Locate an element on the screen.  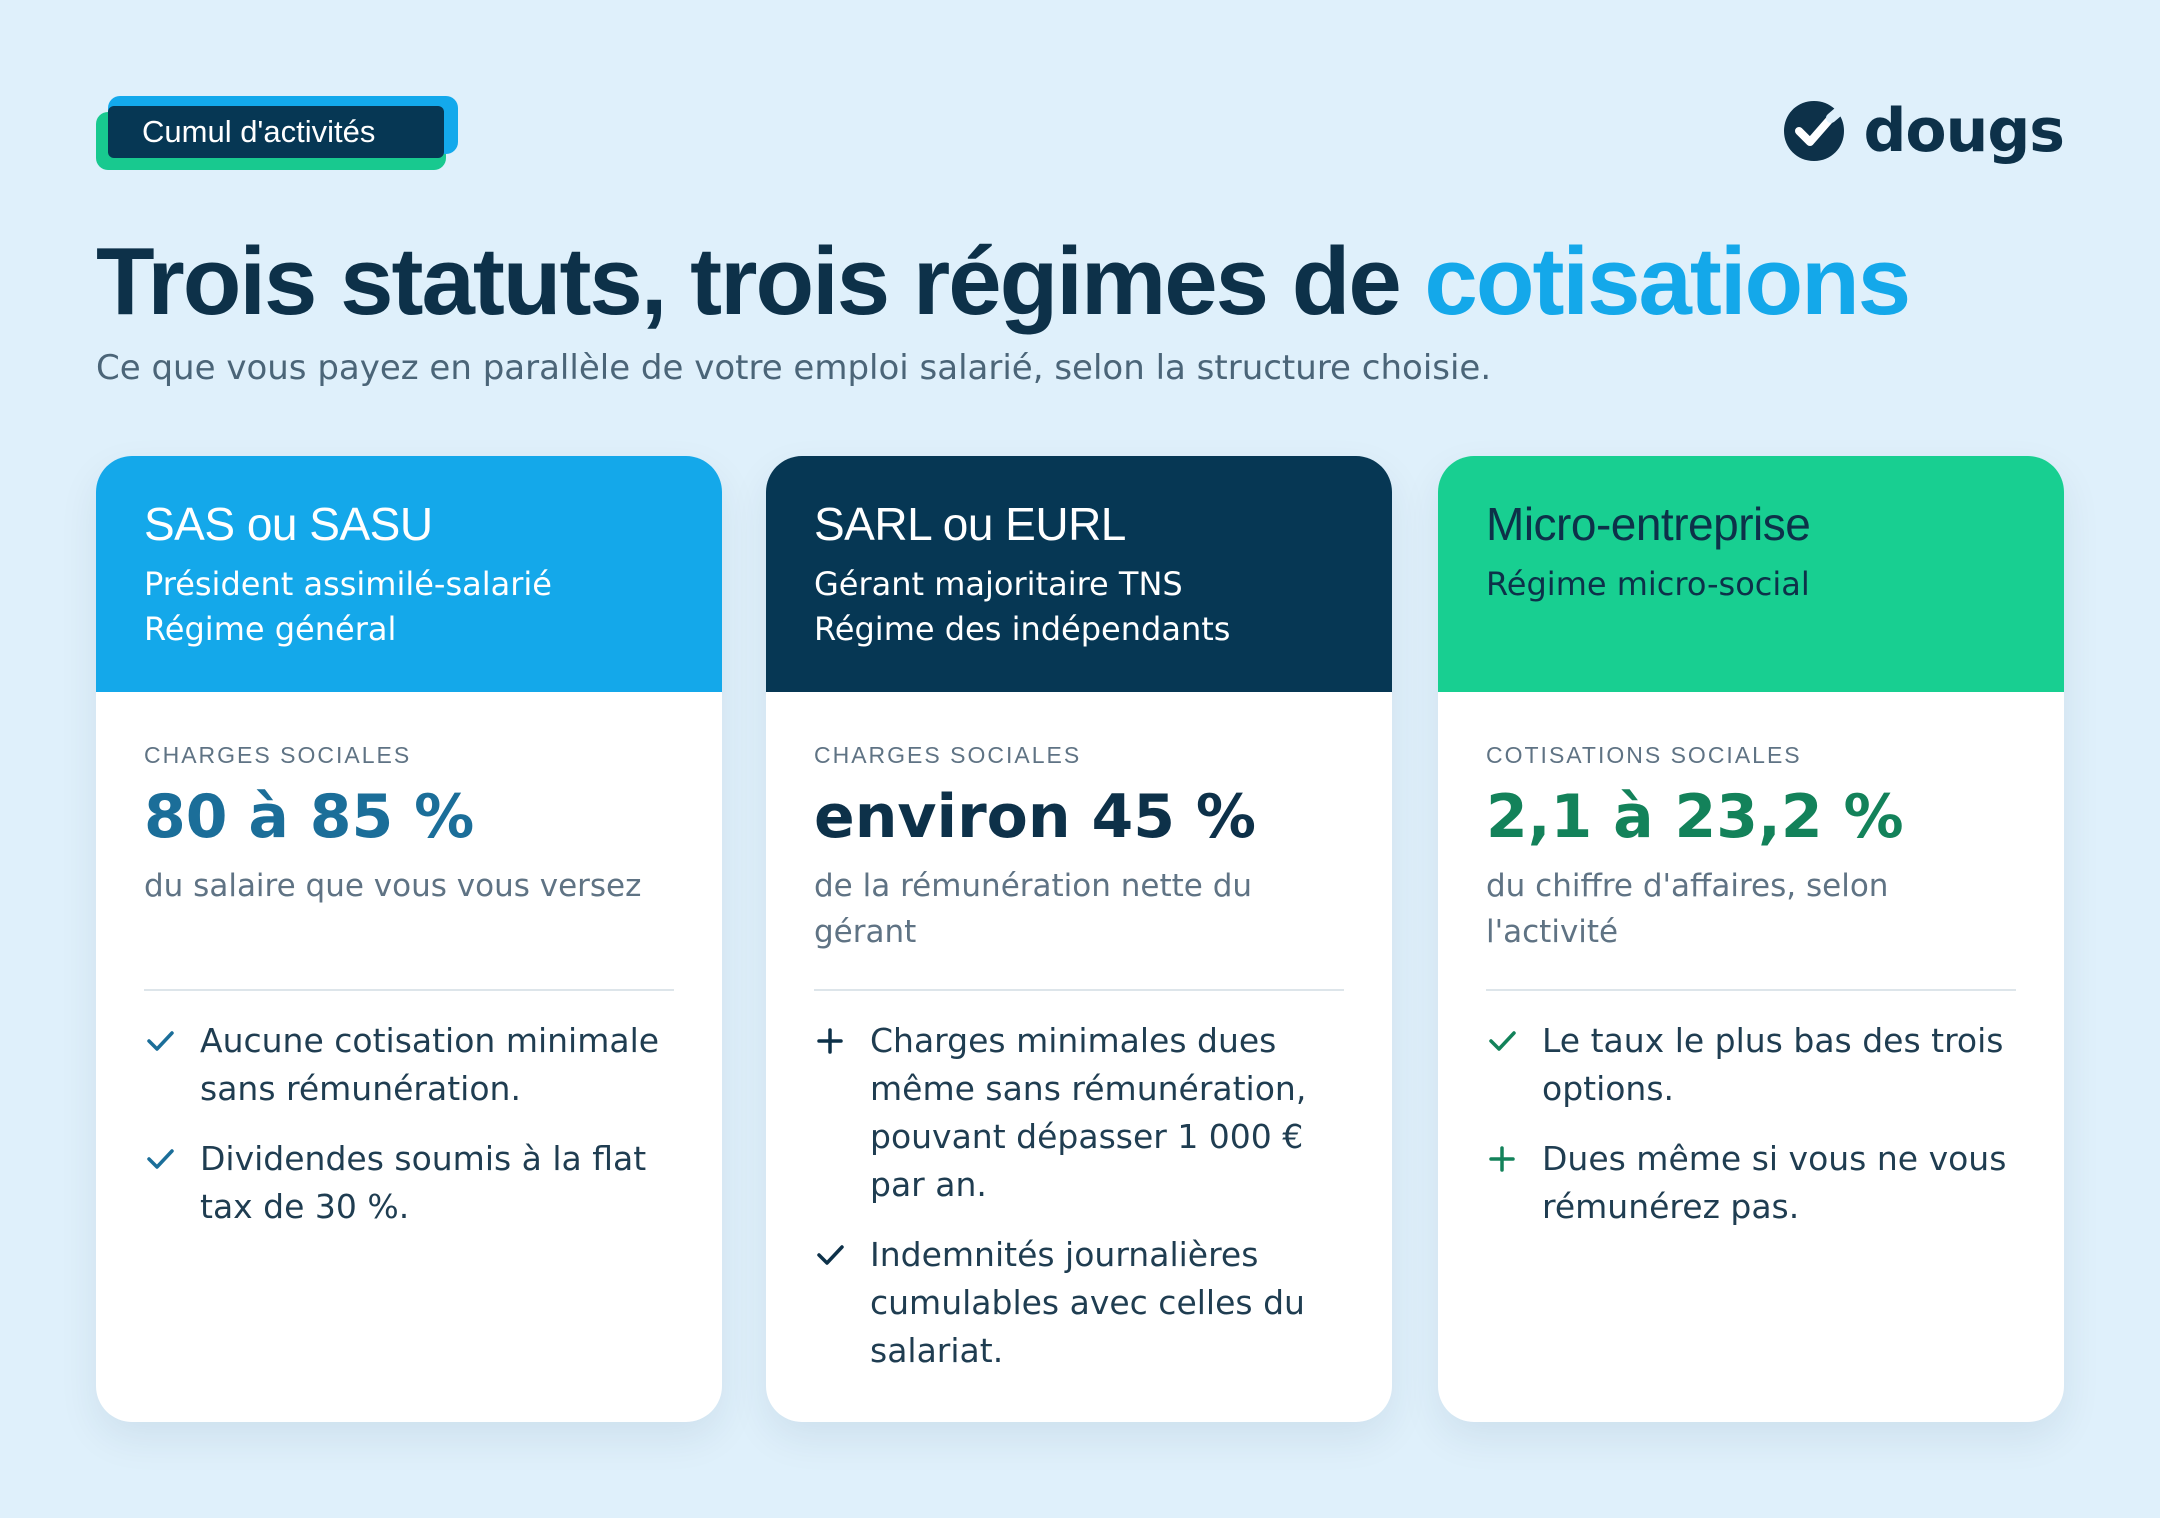
brand-name: dougs is located at coordinates (1964, 131).